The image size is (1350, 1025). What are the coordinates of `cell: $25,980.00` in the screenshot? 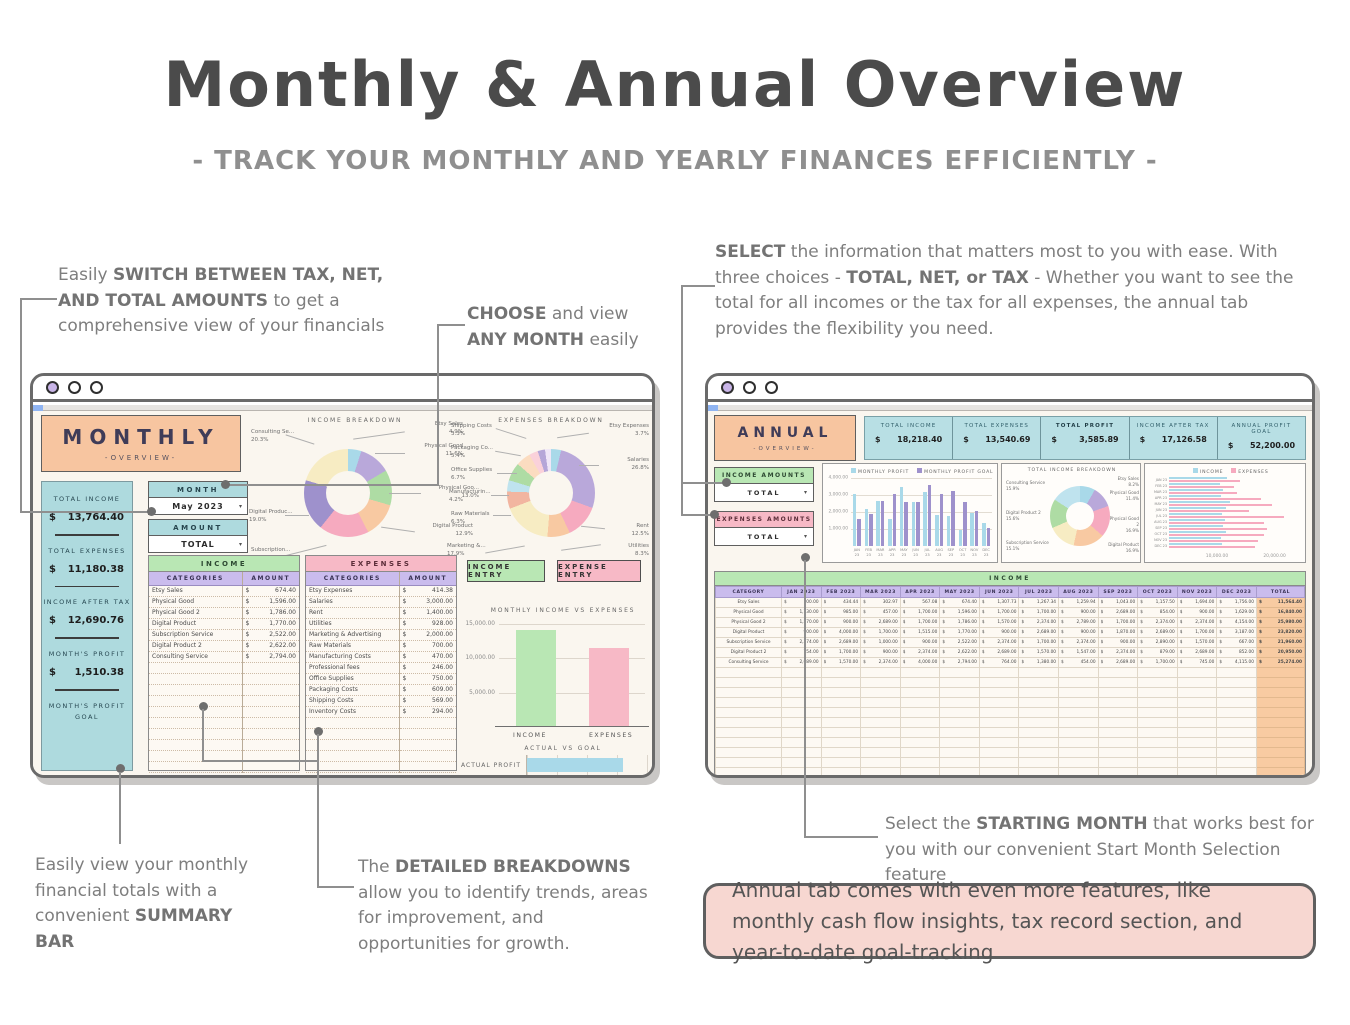 It's located at (1280, 622).